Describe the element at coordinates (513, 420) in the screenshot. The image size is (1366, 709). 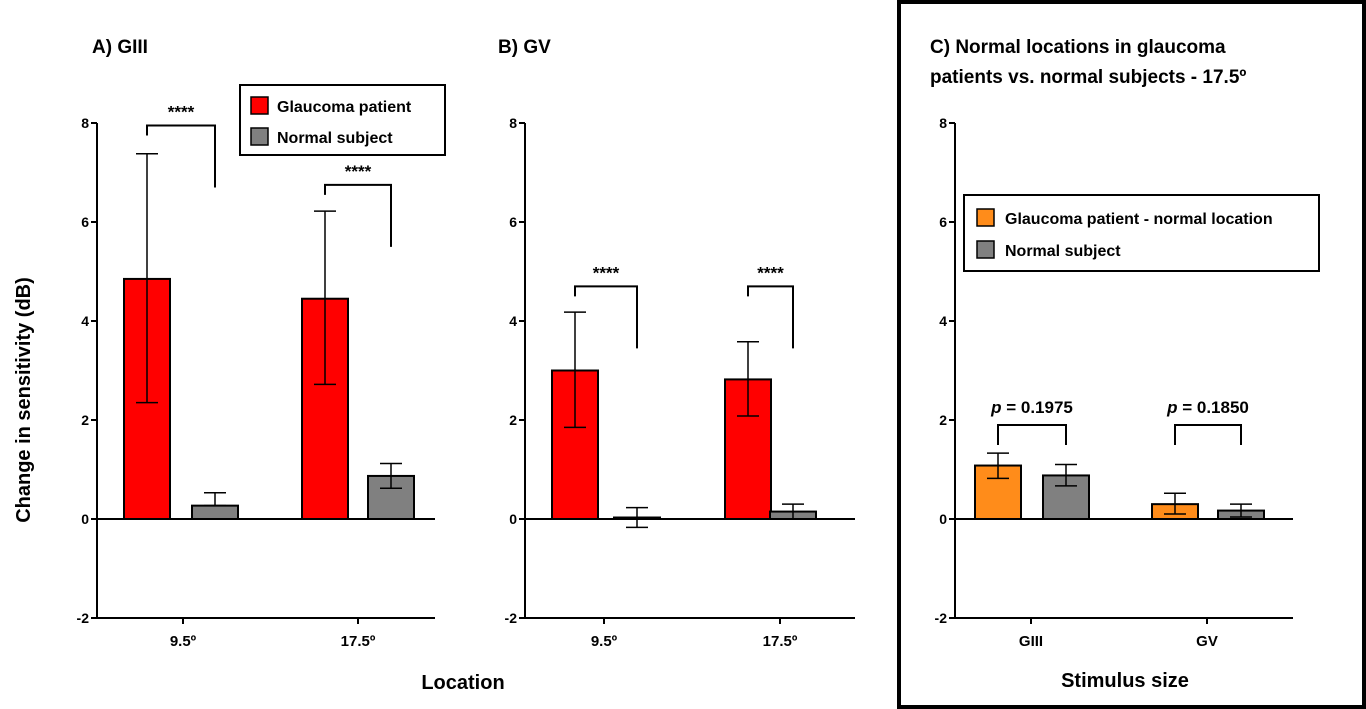
I see `panel-b-y-tick-label: 2` at that location.